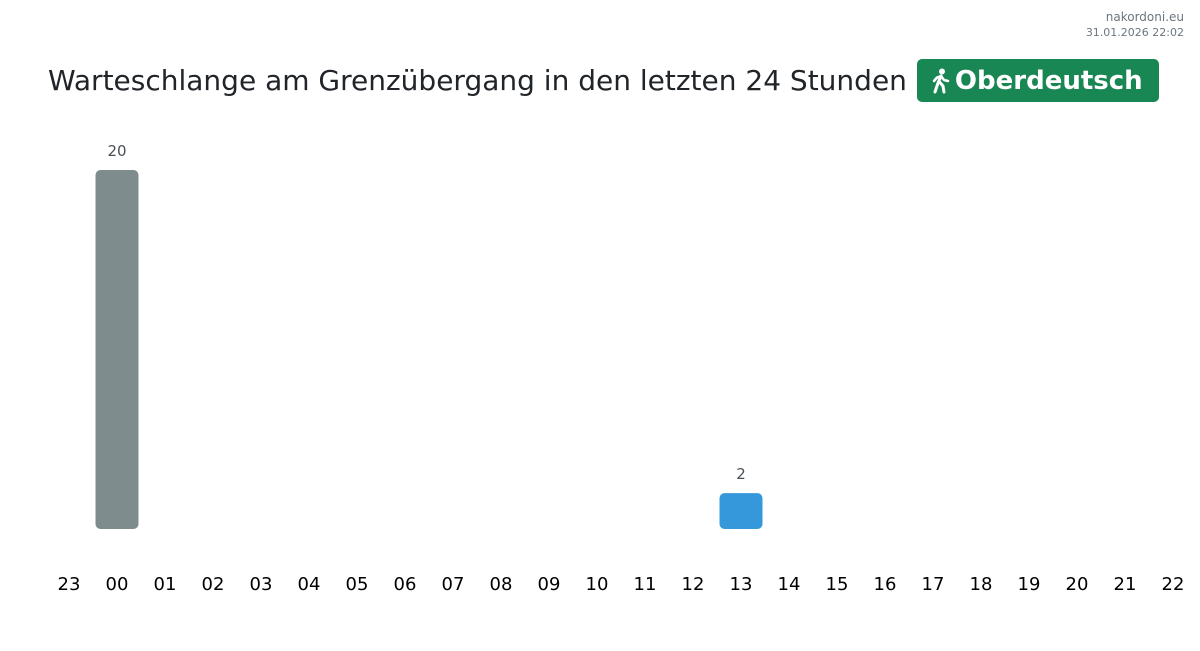 The image size is (1200, 651). I want to click on x-tick-label-19: 19, so click(1029, 584).